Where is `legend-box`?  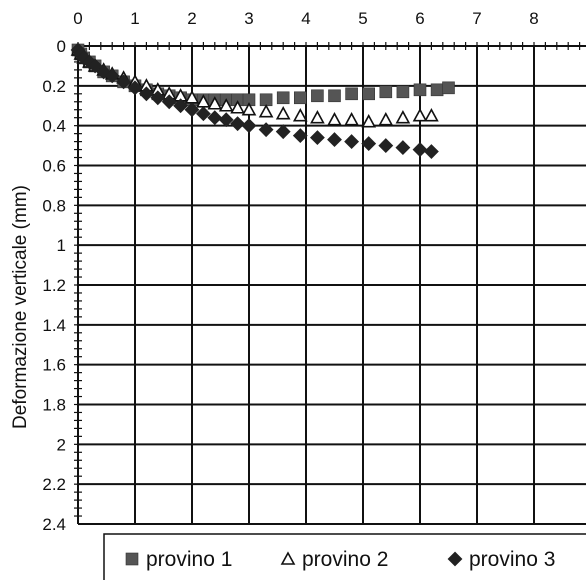
legend-box is located at coordinates (344, 556).